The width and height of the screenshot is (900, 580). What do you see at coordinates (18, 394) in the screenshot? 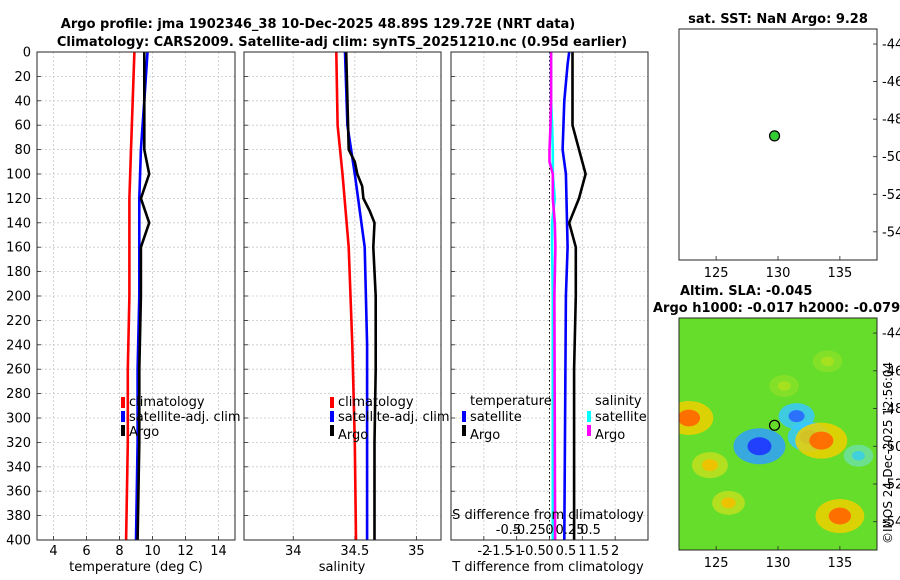
I see `depth-tick-label: 280` at bounding box center [18, 394].